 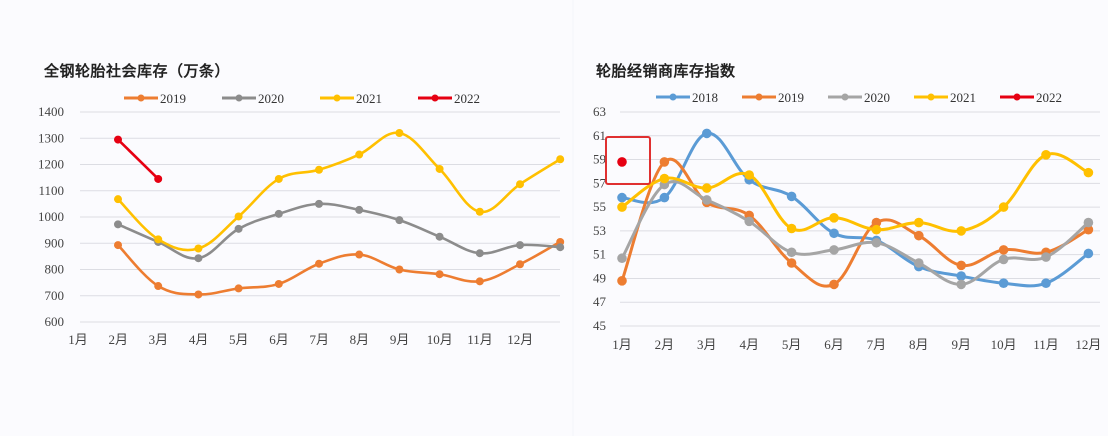 I want to click on right-series-2020, so click(x=855, y=234).